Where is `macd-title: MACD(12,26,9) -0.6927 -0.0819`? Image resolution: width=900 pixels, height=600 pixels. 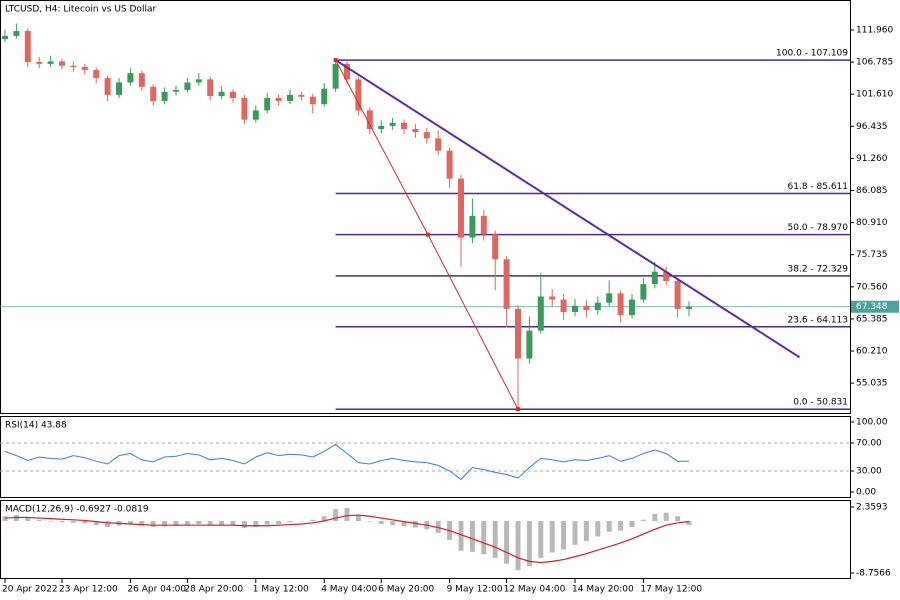
macd-title: MACD(12,26,9) -0.6927 -0.0819 is located at coordinates (77, 510).